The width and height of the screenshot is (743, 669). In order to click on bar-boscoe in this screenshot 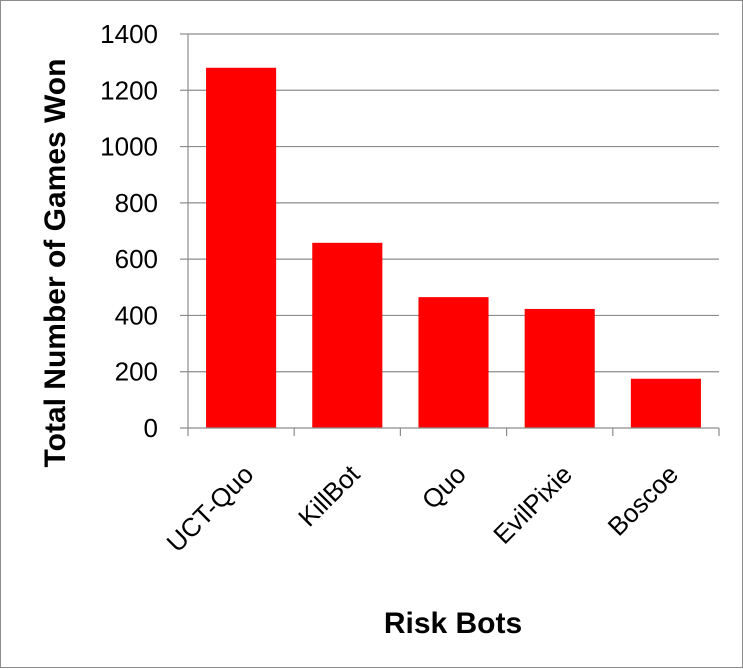, I will do `click(665, 403)`.